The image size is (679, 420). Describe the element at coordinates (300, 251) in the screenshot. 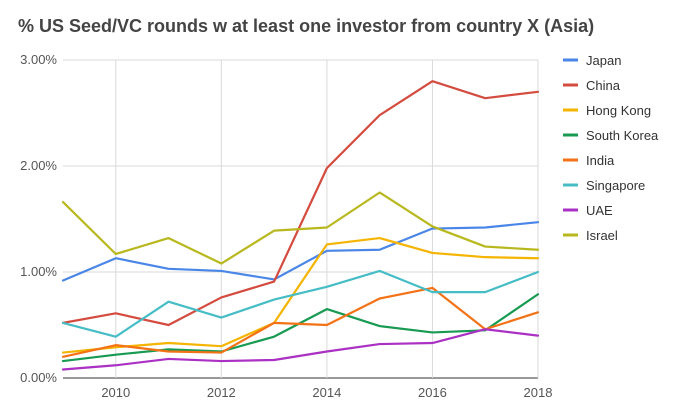

I see `series-line-japan` at that location.